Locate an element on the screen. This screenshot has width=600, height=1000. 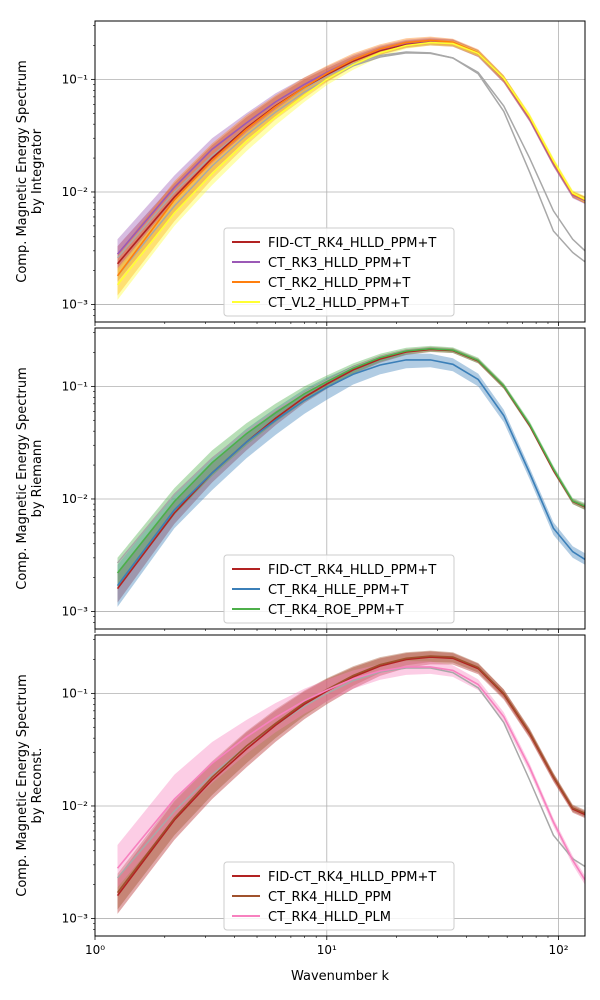
legend-label: CT_RK4_HLLE_PPM+T is located at coordinates (338, 590).